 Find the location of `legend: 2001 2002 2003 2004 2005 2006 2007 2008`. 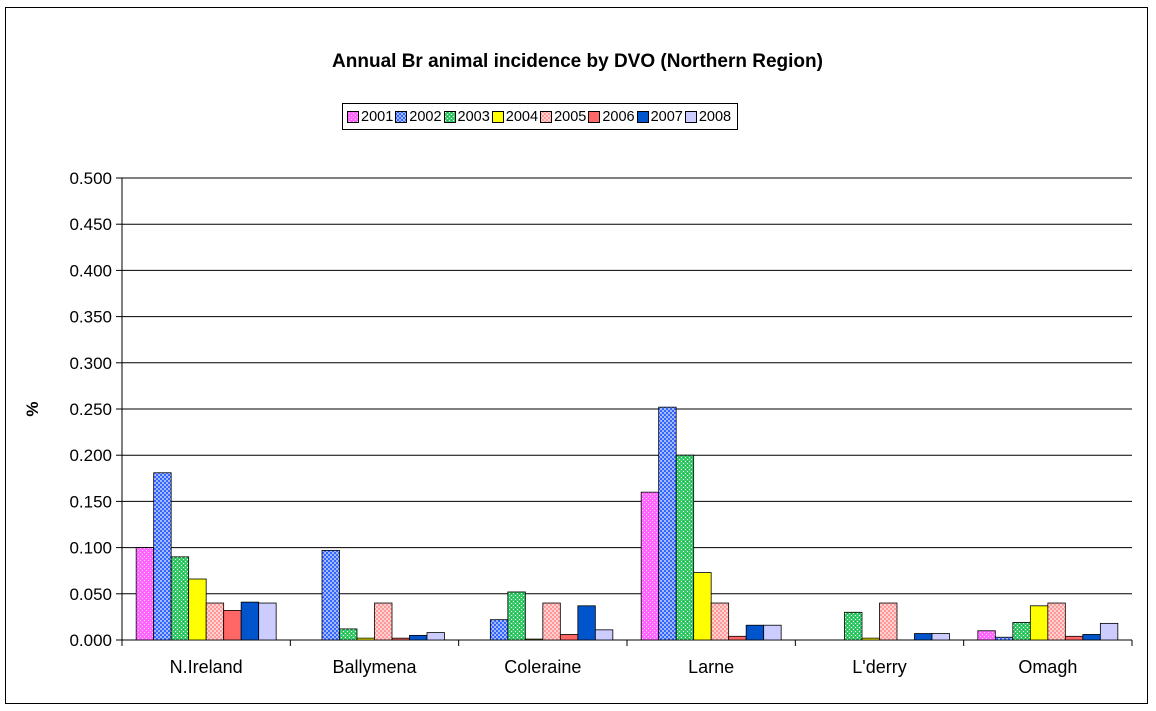

legend: 2001 2002 2003 2004 2005 2006 2007 2008 is located at coordinates (540, 116).